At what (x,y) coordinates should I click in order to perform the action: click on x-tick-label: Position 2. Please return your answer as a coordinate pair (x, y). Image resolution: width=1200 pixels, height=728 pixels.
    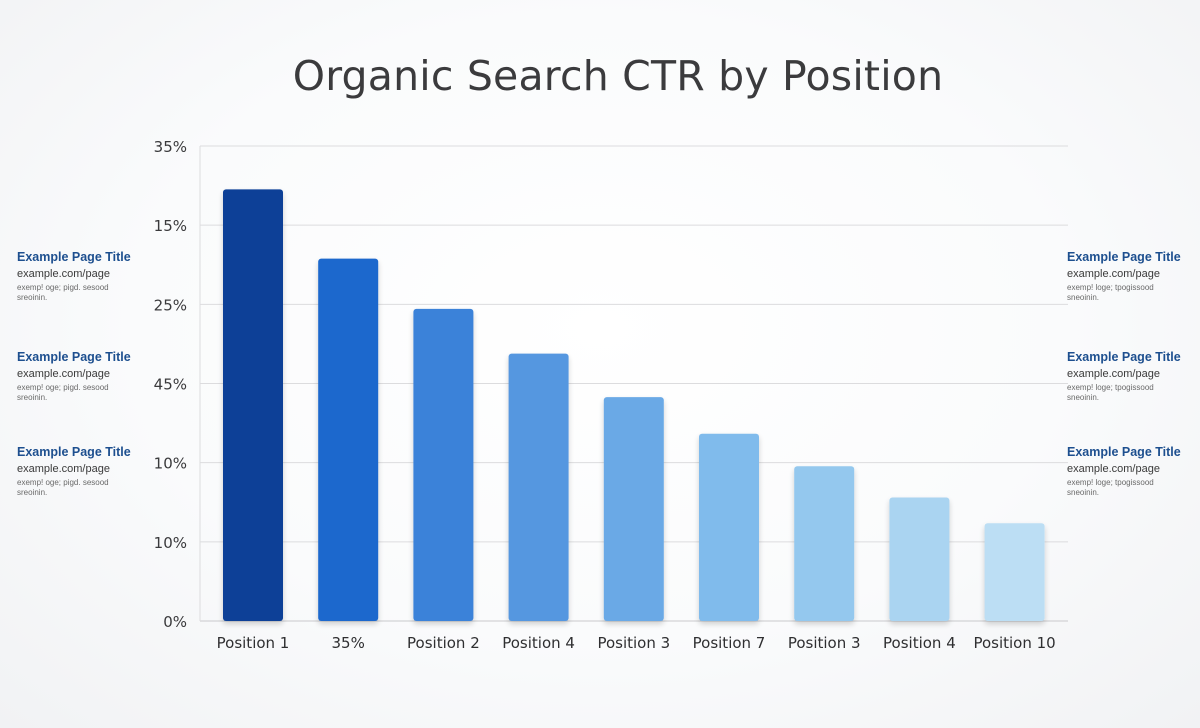
    Looking at the image, I should click on (443, 643).